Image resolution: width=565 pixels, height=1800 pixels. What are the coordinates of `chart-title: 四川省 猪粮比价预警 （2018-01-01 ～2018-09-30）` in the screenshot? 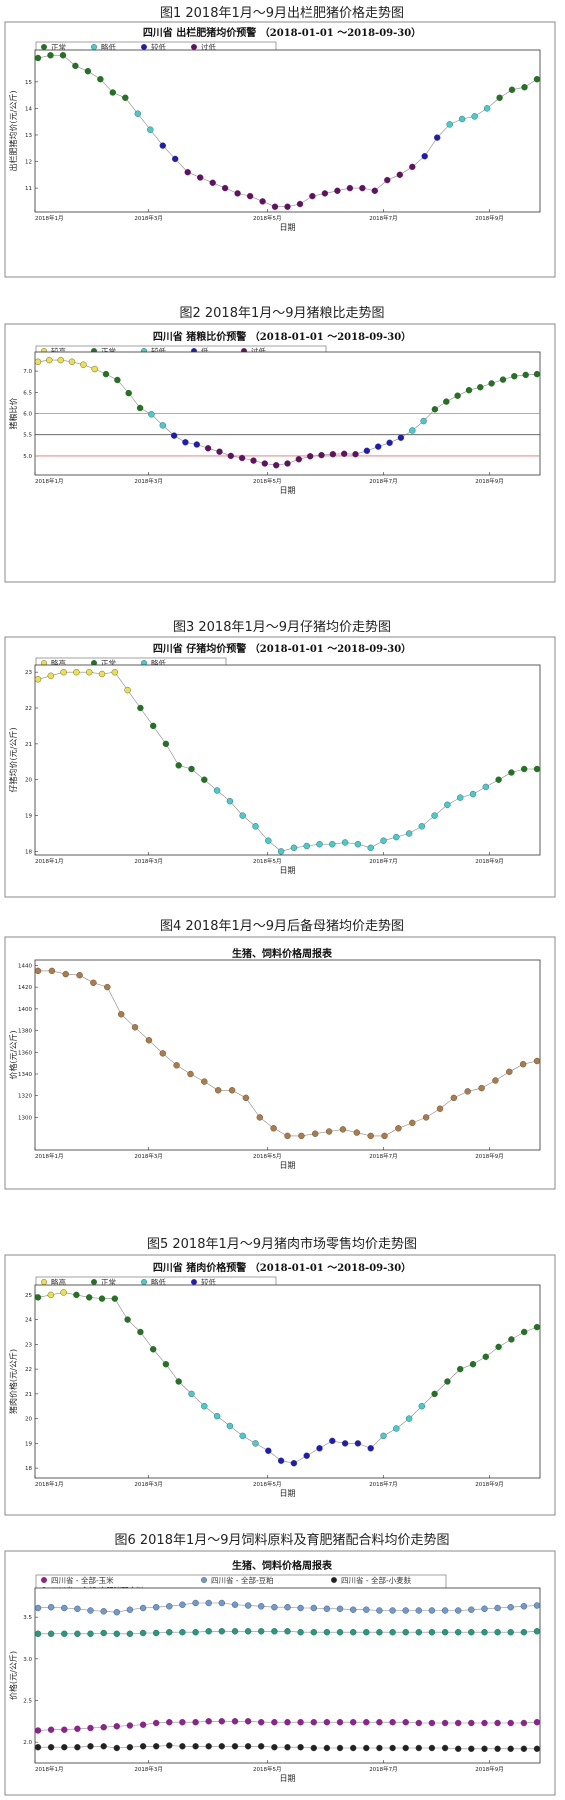 It's located at (282, 336).